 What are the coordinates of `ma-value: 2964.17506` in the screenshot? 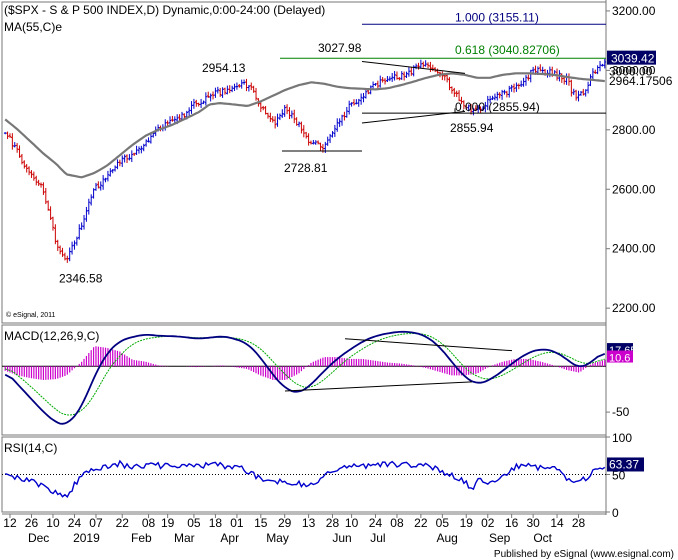 It's located at (641, 81).